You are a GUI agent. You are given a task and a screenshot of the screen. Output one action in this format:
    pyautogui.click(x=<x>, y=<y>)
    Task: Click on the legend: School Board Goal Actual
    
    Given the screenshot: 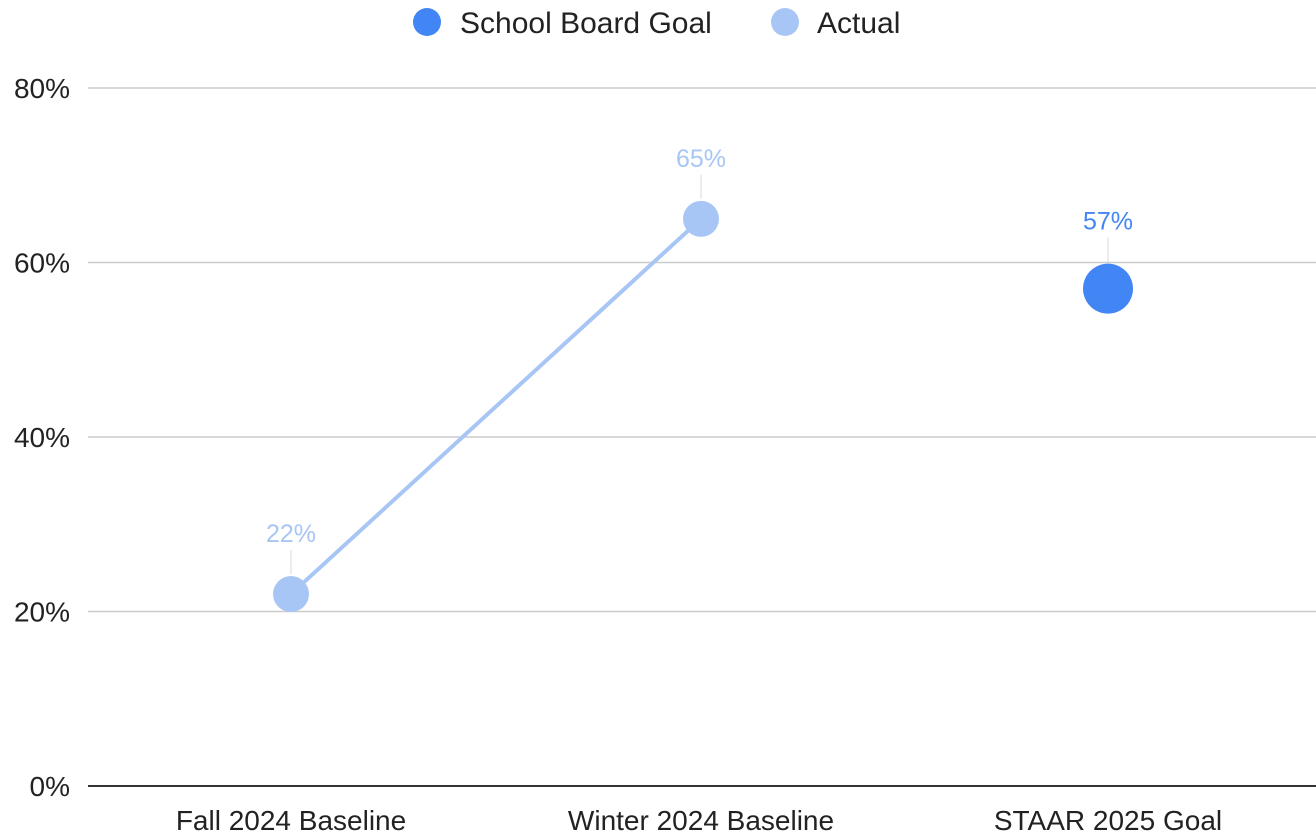 What is the action you would take?
    pyautogui.click(x=656, y=23)
    